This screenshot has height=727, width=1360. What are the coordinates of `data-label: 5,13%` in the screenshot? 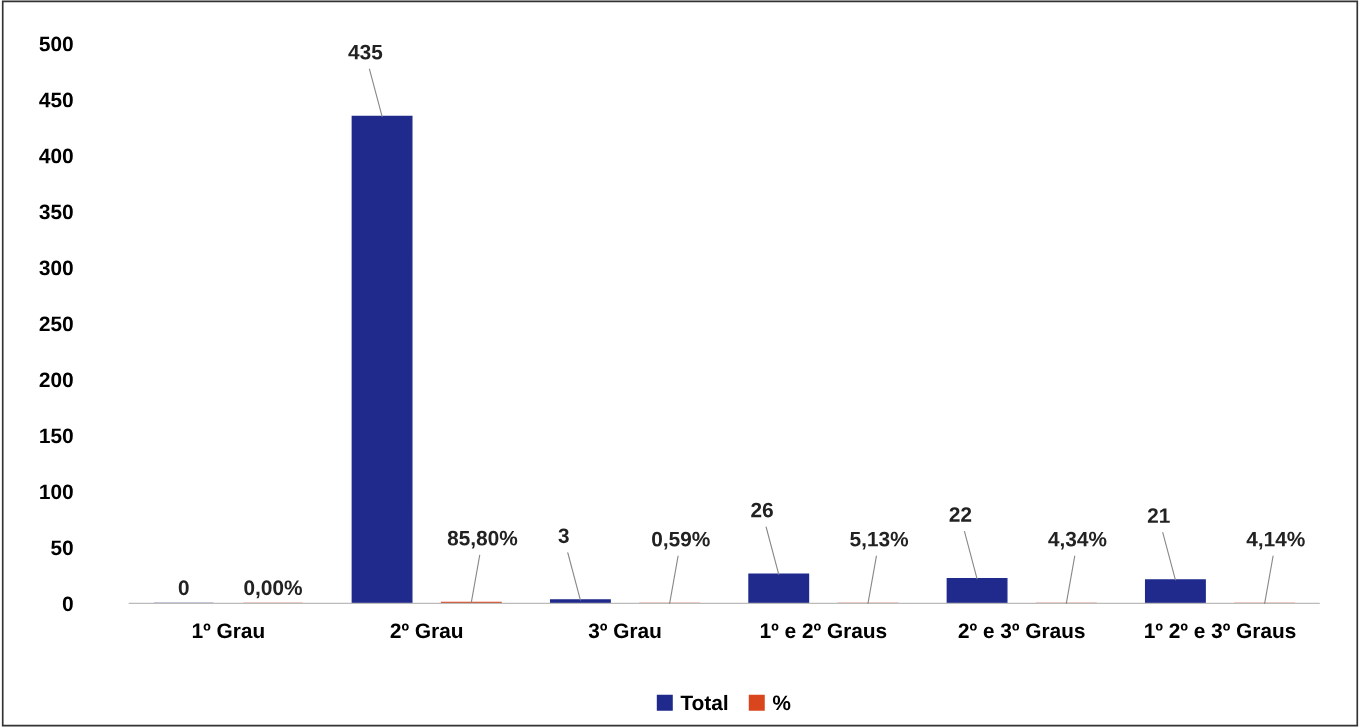 It's located at (879, 540).